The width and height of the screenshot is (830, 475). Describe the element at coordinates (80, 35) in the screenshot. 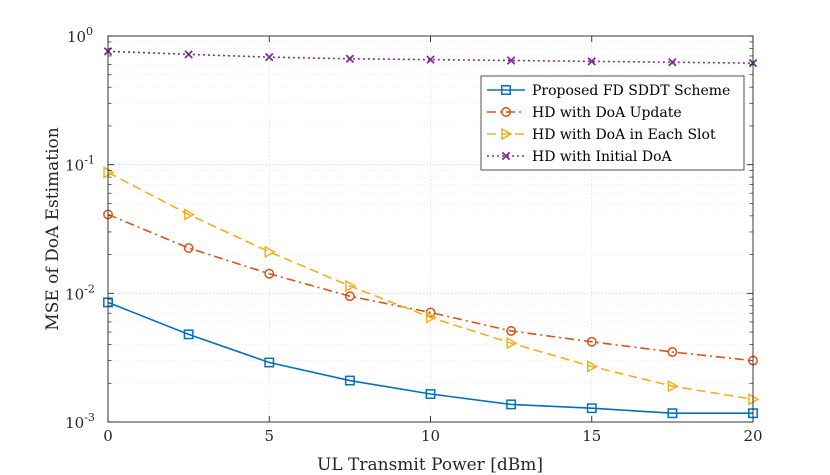

I see `y-tick-label: 10⁰` at that location.